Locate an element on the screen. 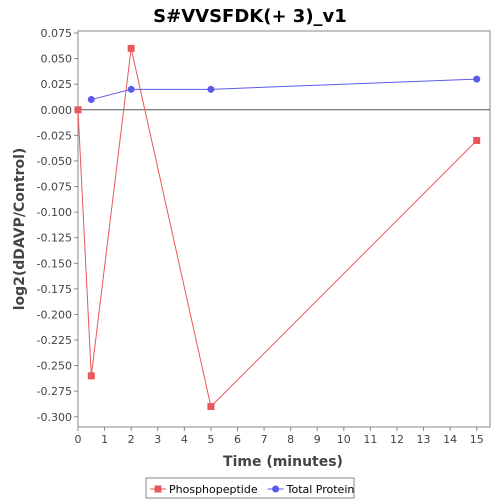 Image resolution: width=500 pixels, height=500 pixels. x-tick-label: 2 is located at coordinates (131, 439).